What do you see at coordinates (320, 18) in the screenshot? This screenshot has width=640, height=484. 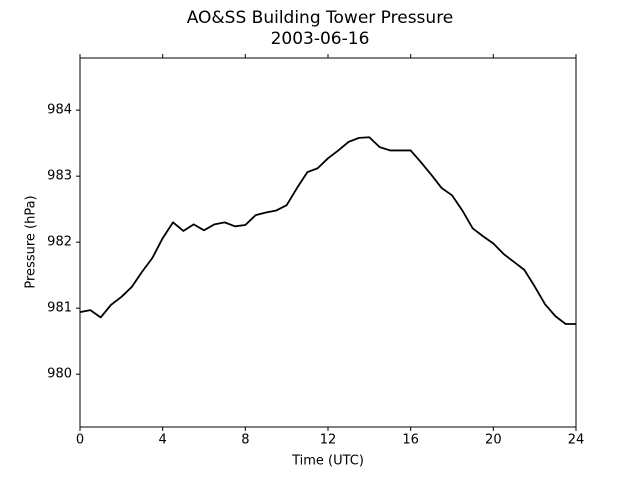 I see `chart-title: AO&SS Building Tower Pressure` at bounding box center [320, 18].